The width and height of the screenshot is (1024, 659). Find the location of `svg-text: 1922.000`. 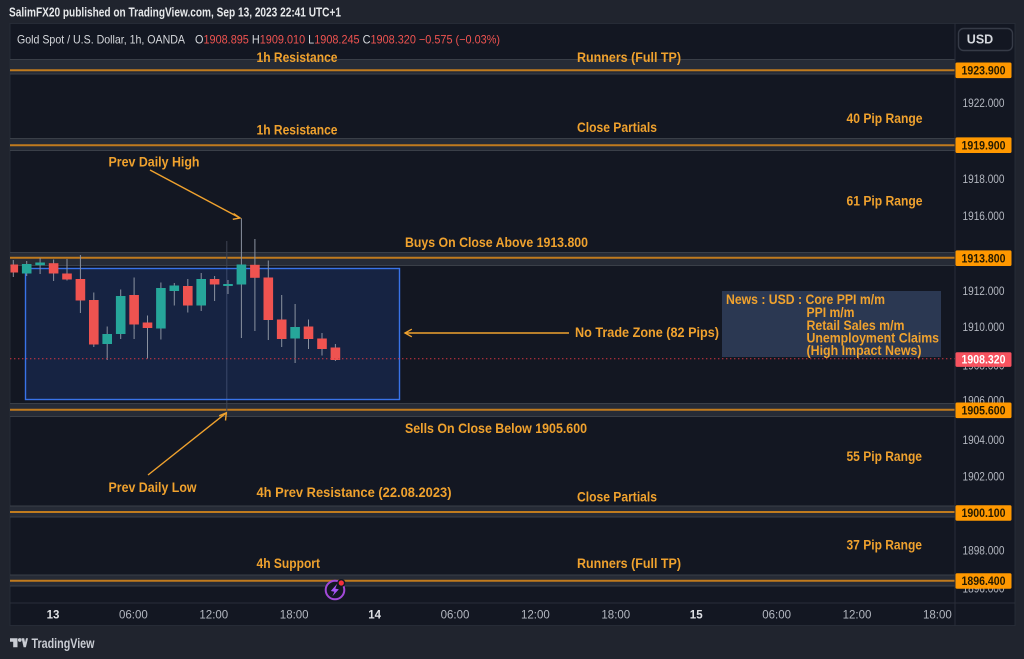

svg-text: 1922.000 is located at coordinates (984, 104).